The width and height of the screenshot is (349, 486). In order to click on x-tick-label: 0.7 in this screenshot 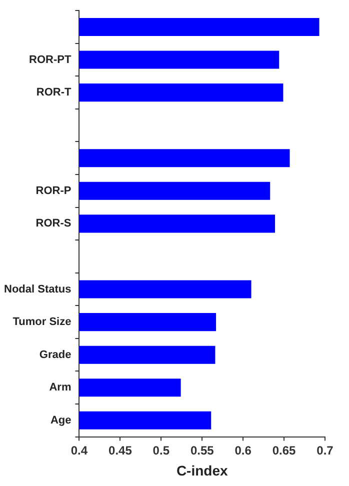, I will do `click(325, 450)`.